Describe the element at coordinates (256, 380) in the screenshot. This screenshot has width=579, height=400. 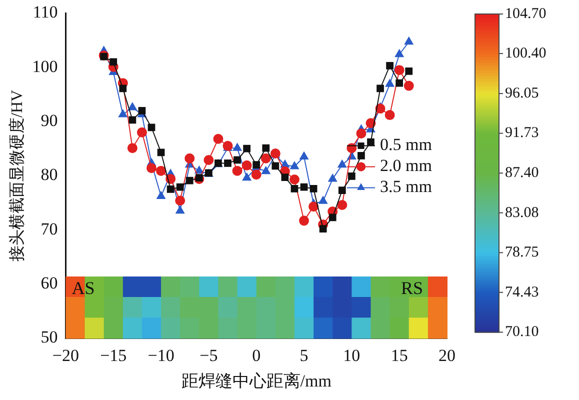
I see `x-axis-title: 距焊缝中心距离/mm` at that location.